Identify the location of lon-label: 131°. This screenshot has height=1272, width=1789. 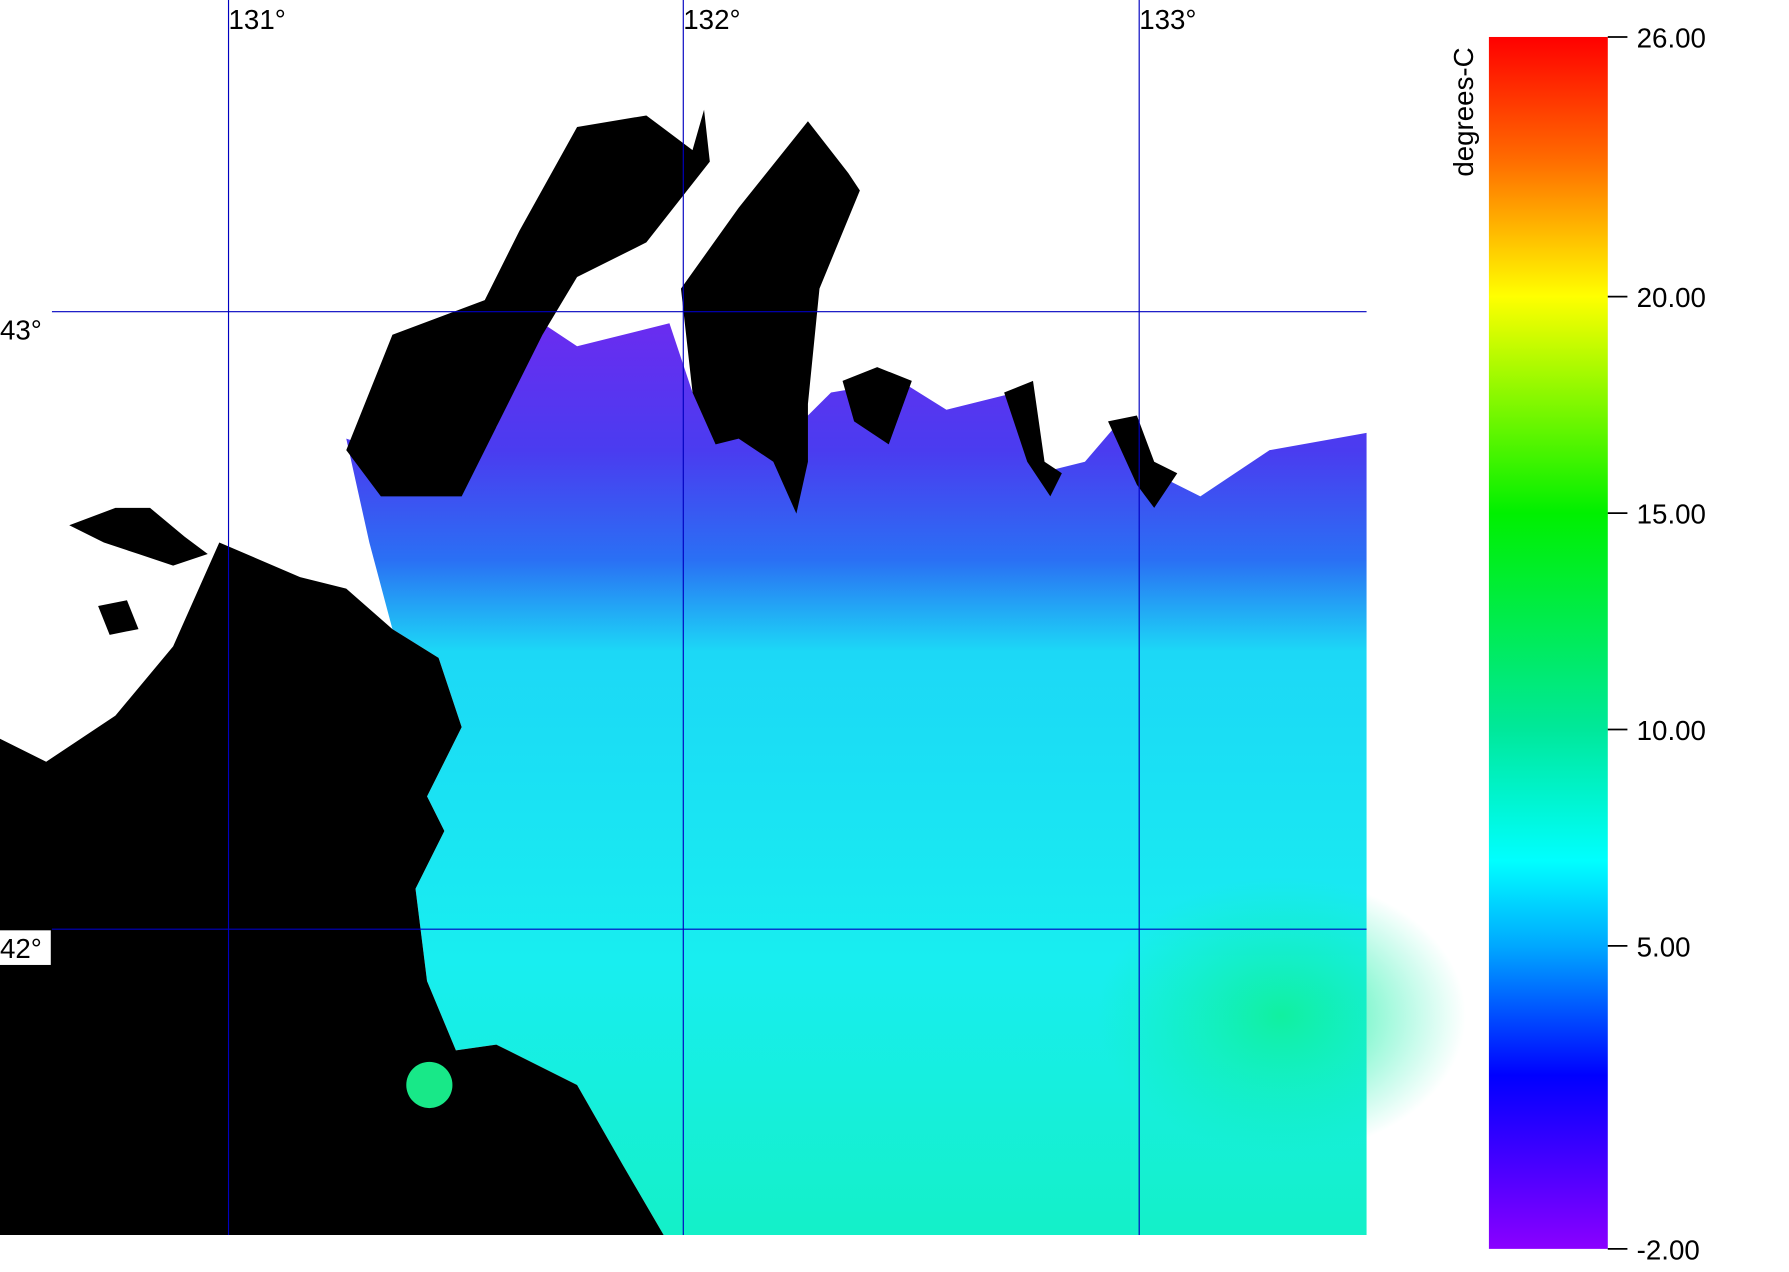
(257, 19).